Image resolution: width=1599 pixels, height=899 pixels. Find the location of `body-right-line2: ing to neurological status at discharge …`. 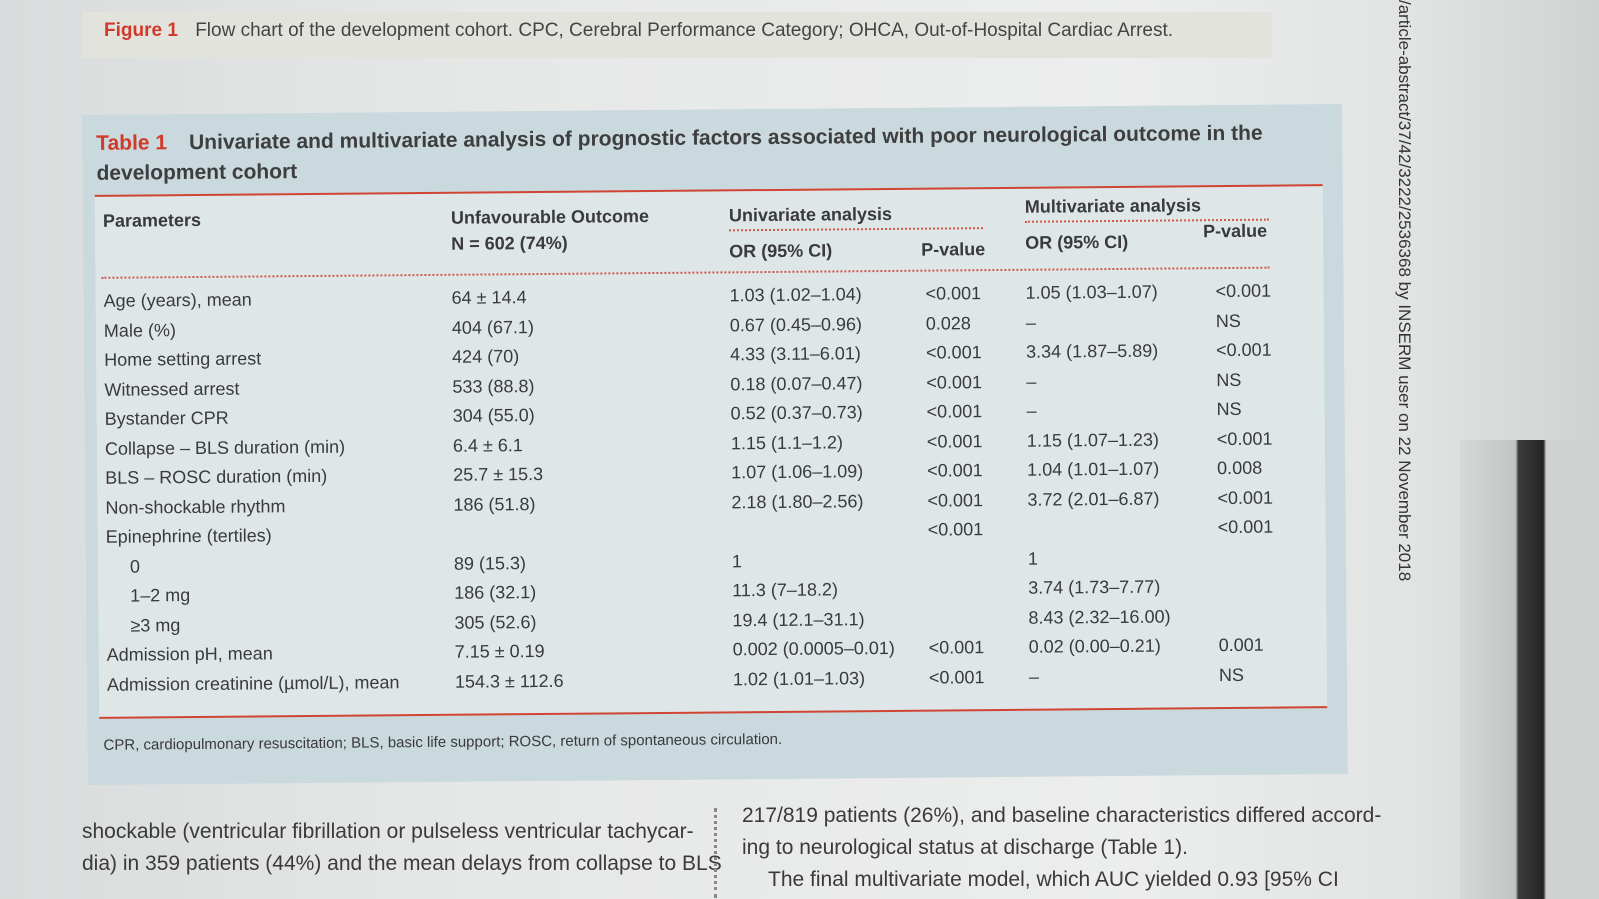

body-right-line2: ing to neurological status at discharge … is located at coordinates (965, 847).